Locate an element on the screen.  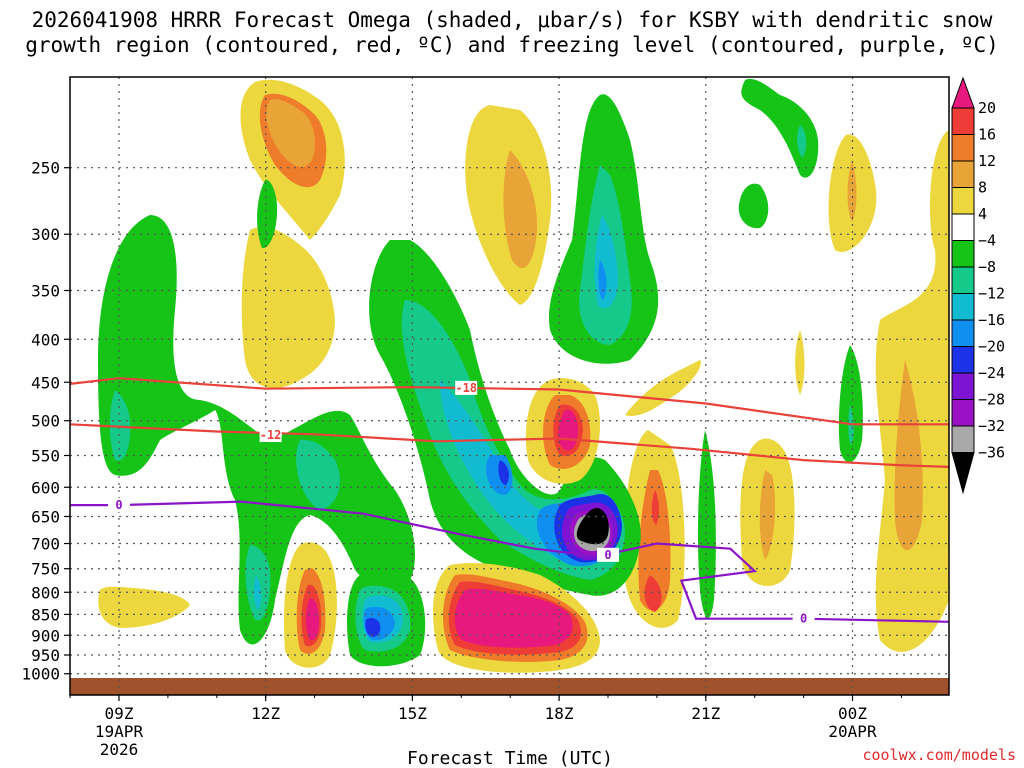
x-tick-date: 20APR is located at coordinates (852, 731).